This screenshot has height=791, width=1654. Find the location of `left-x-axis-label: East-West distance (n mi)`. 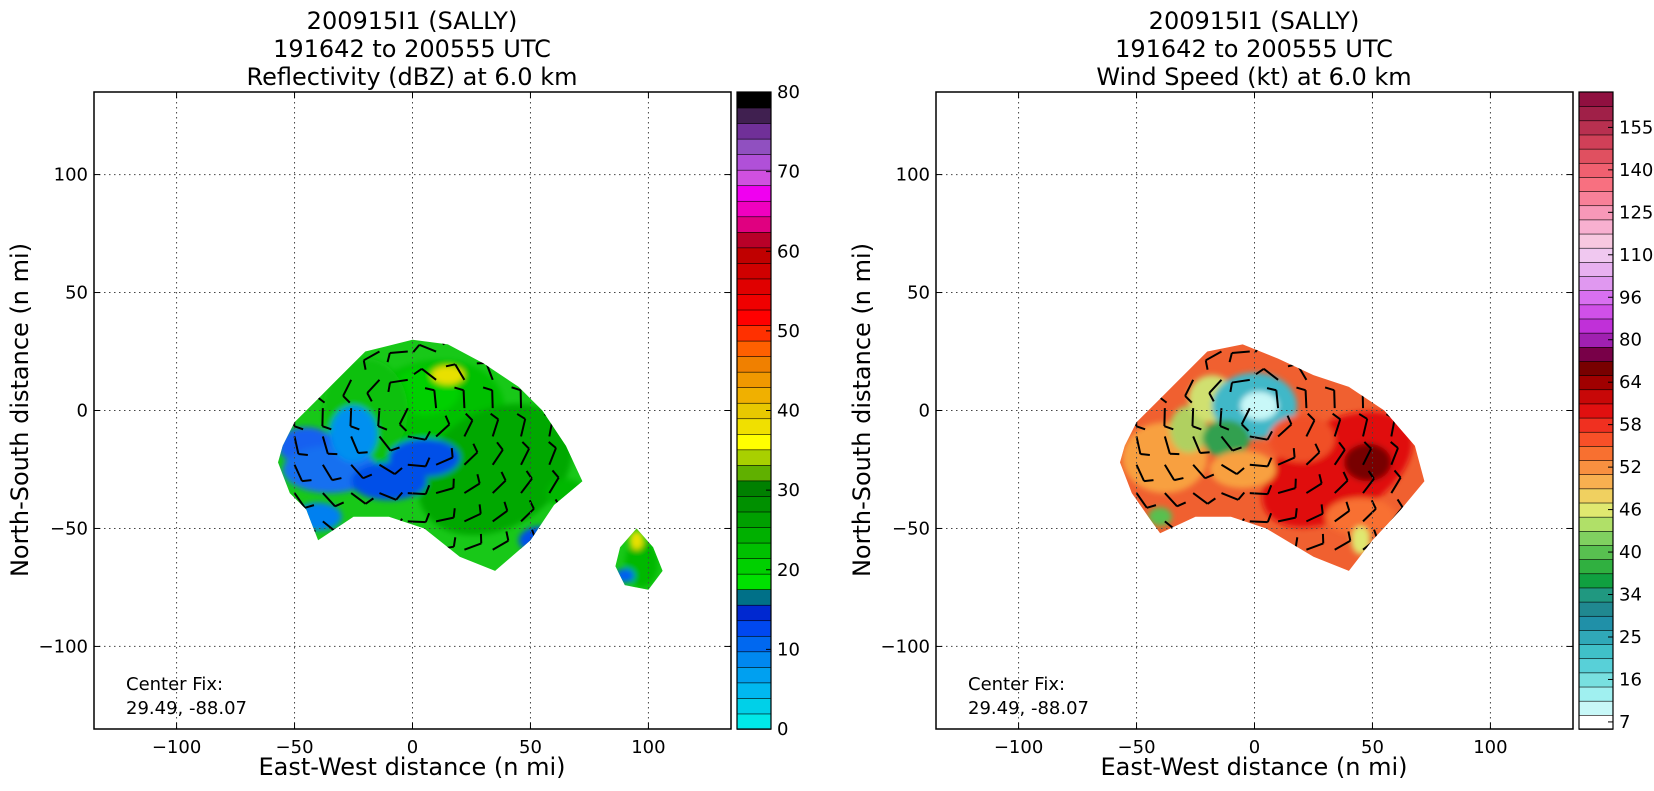

left-x-axis-label: East-West distance (n mi) is located at coordinates (411, 767).